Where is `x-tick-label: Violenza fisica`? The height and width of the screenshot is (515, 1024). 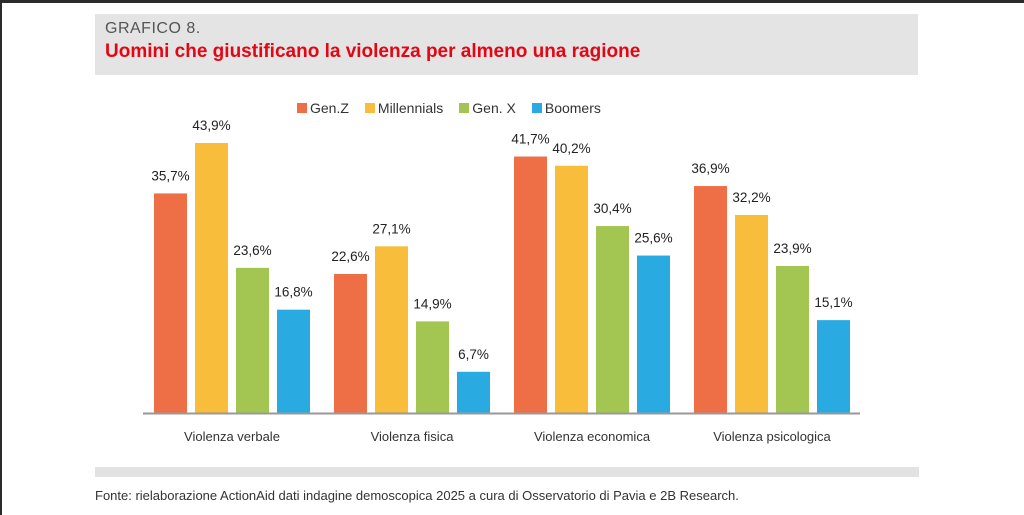 x-tick-label: Violenza fisica is located at coordinates (413, 436).